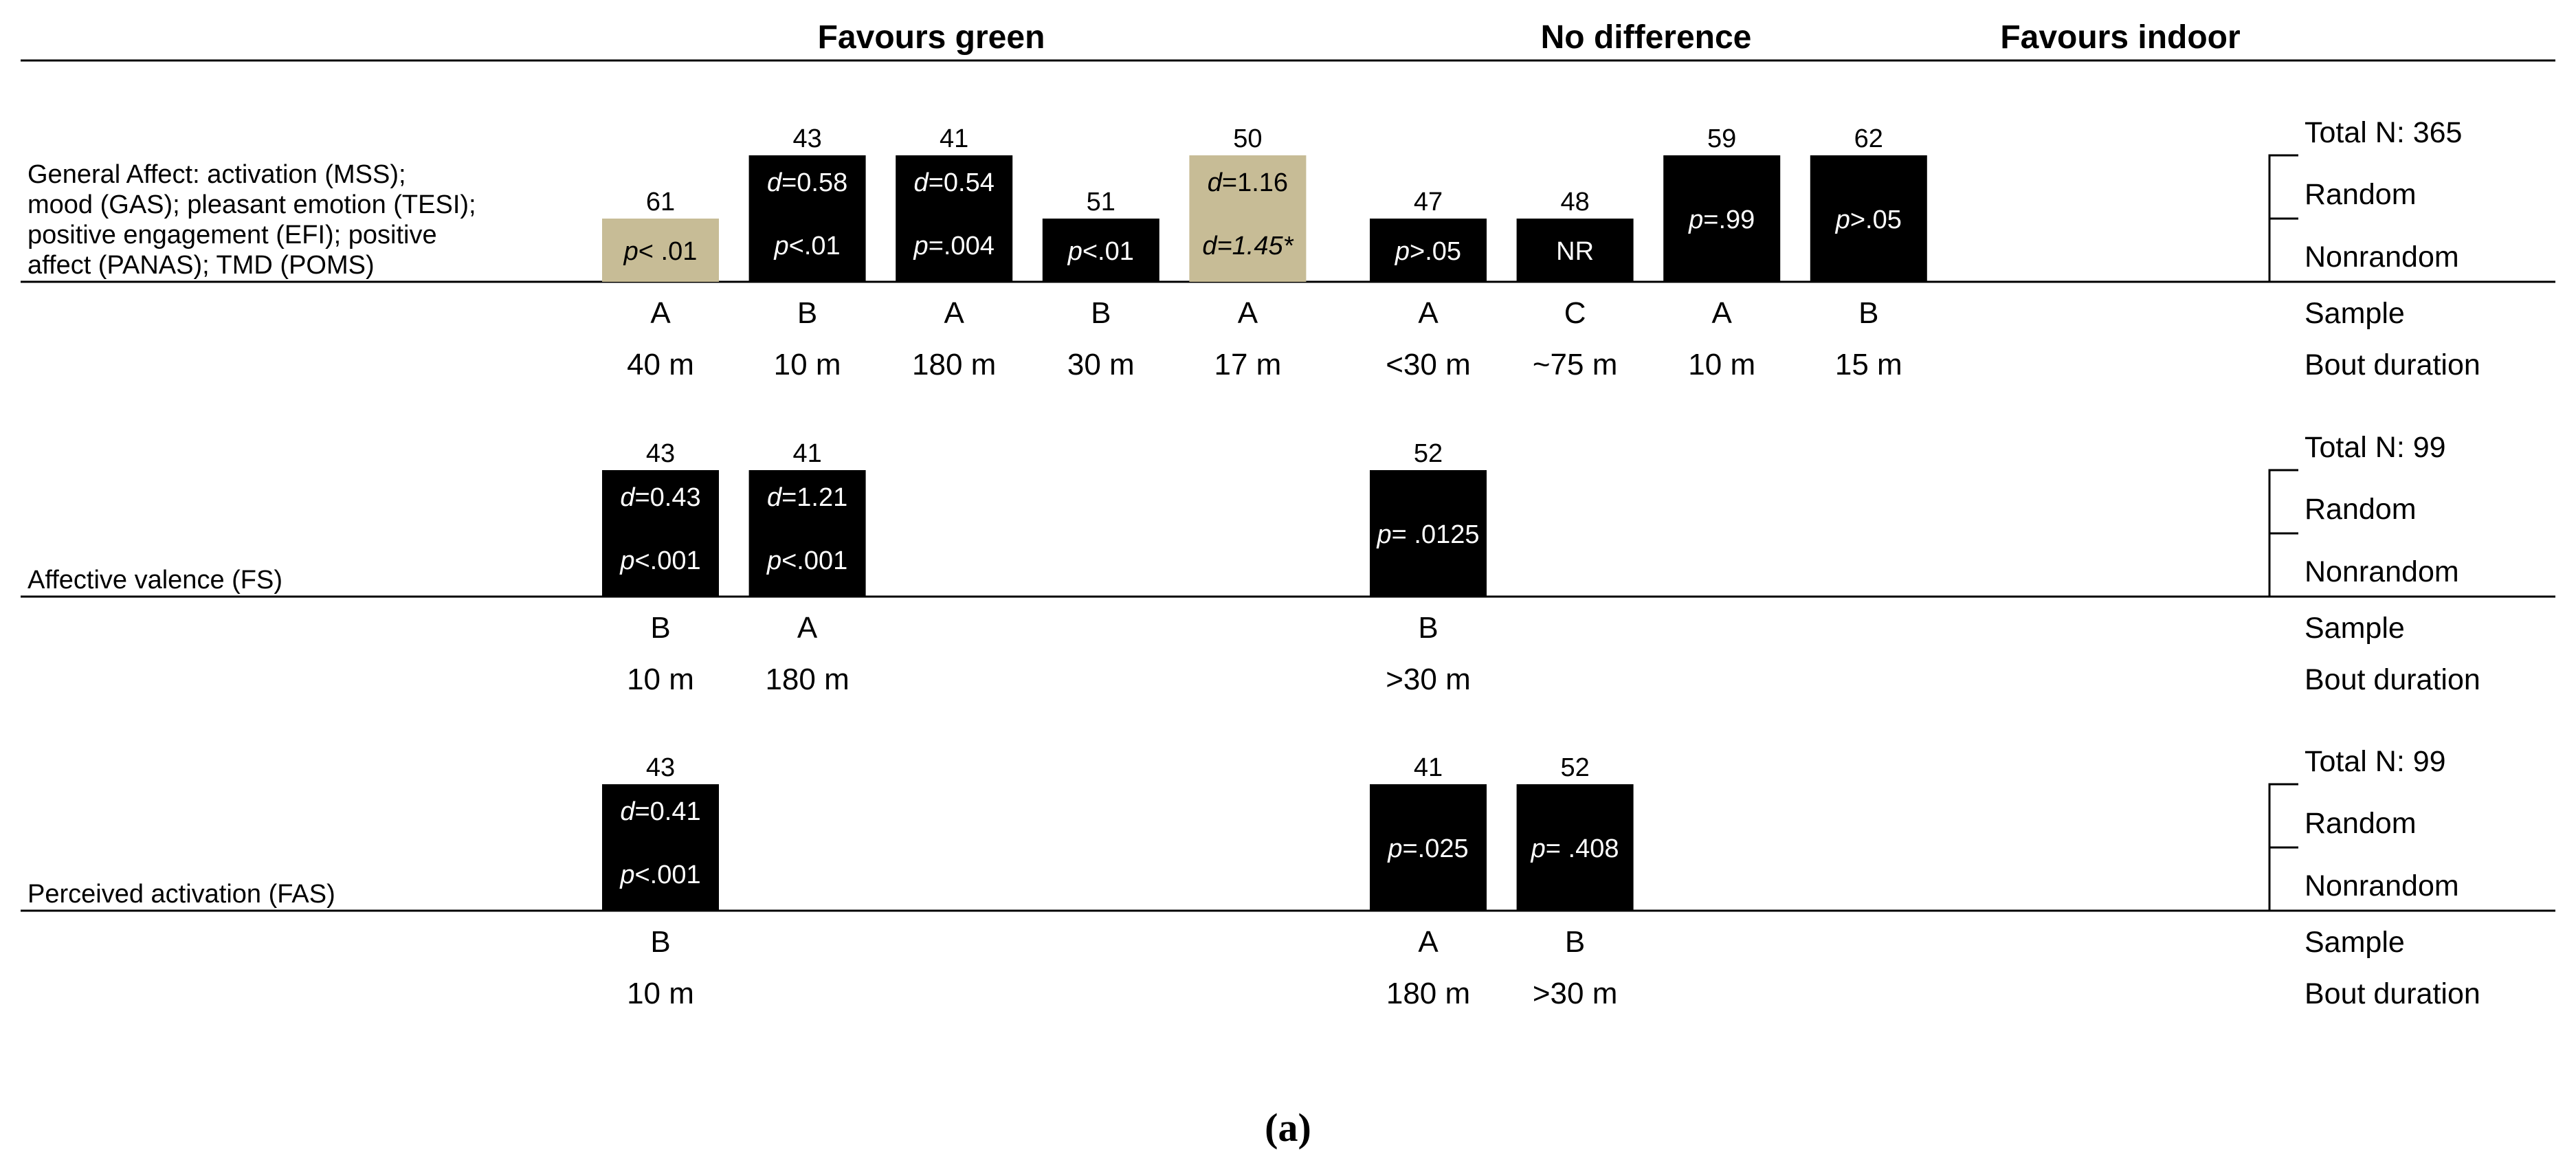  Describe the element at coordinates (954, 246) in the screenshot. I see `study-stat-label: p=.004` at that location.